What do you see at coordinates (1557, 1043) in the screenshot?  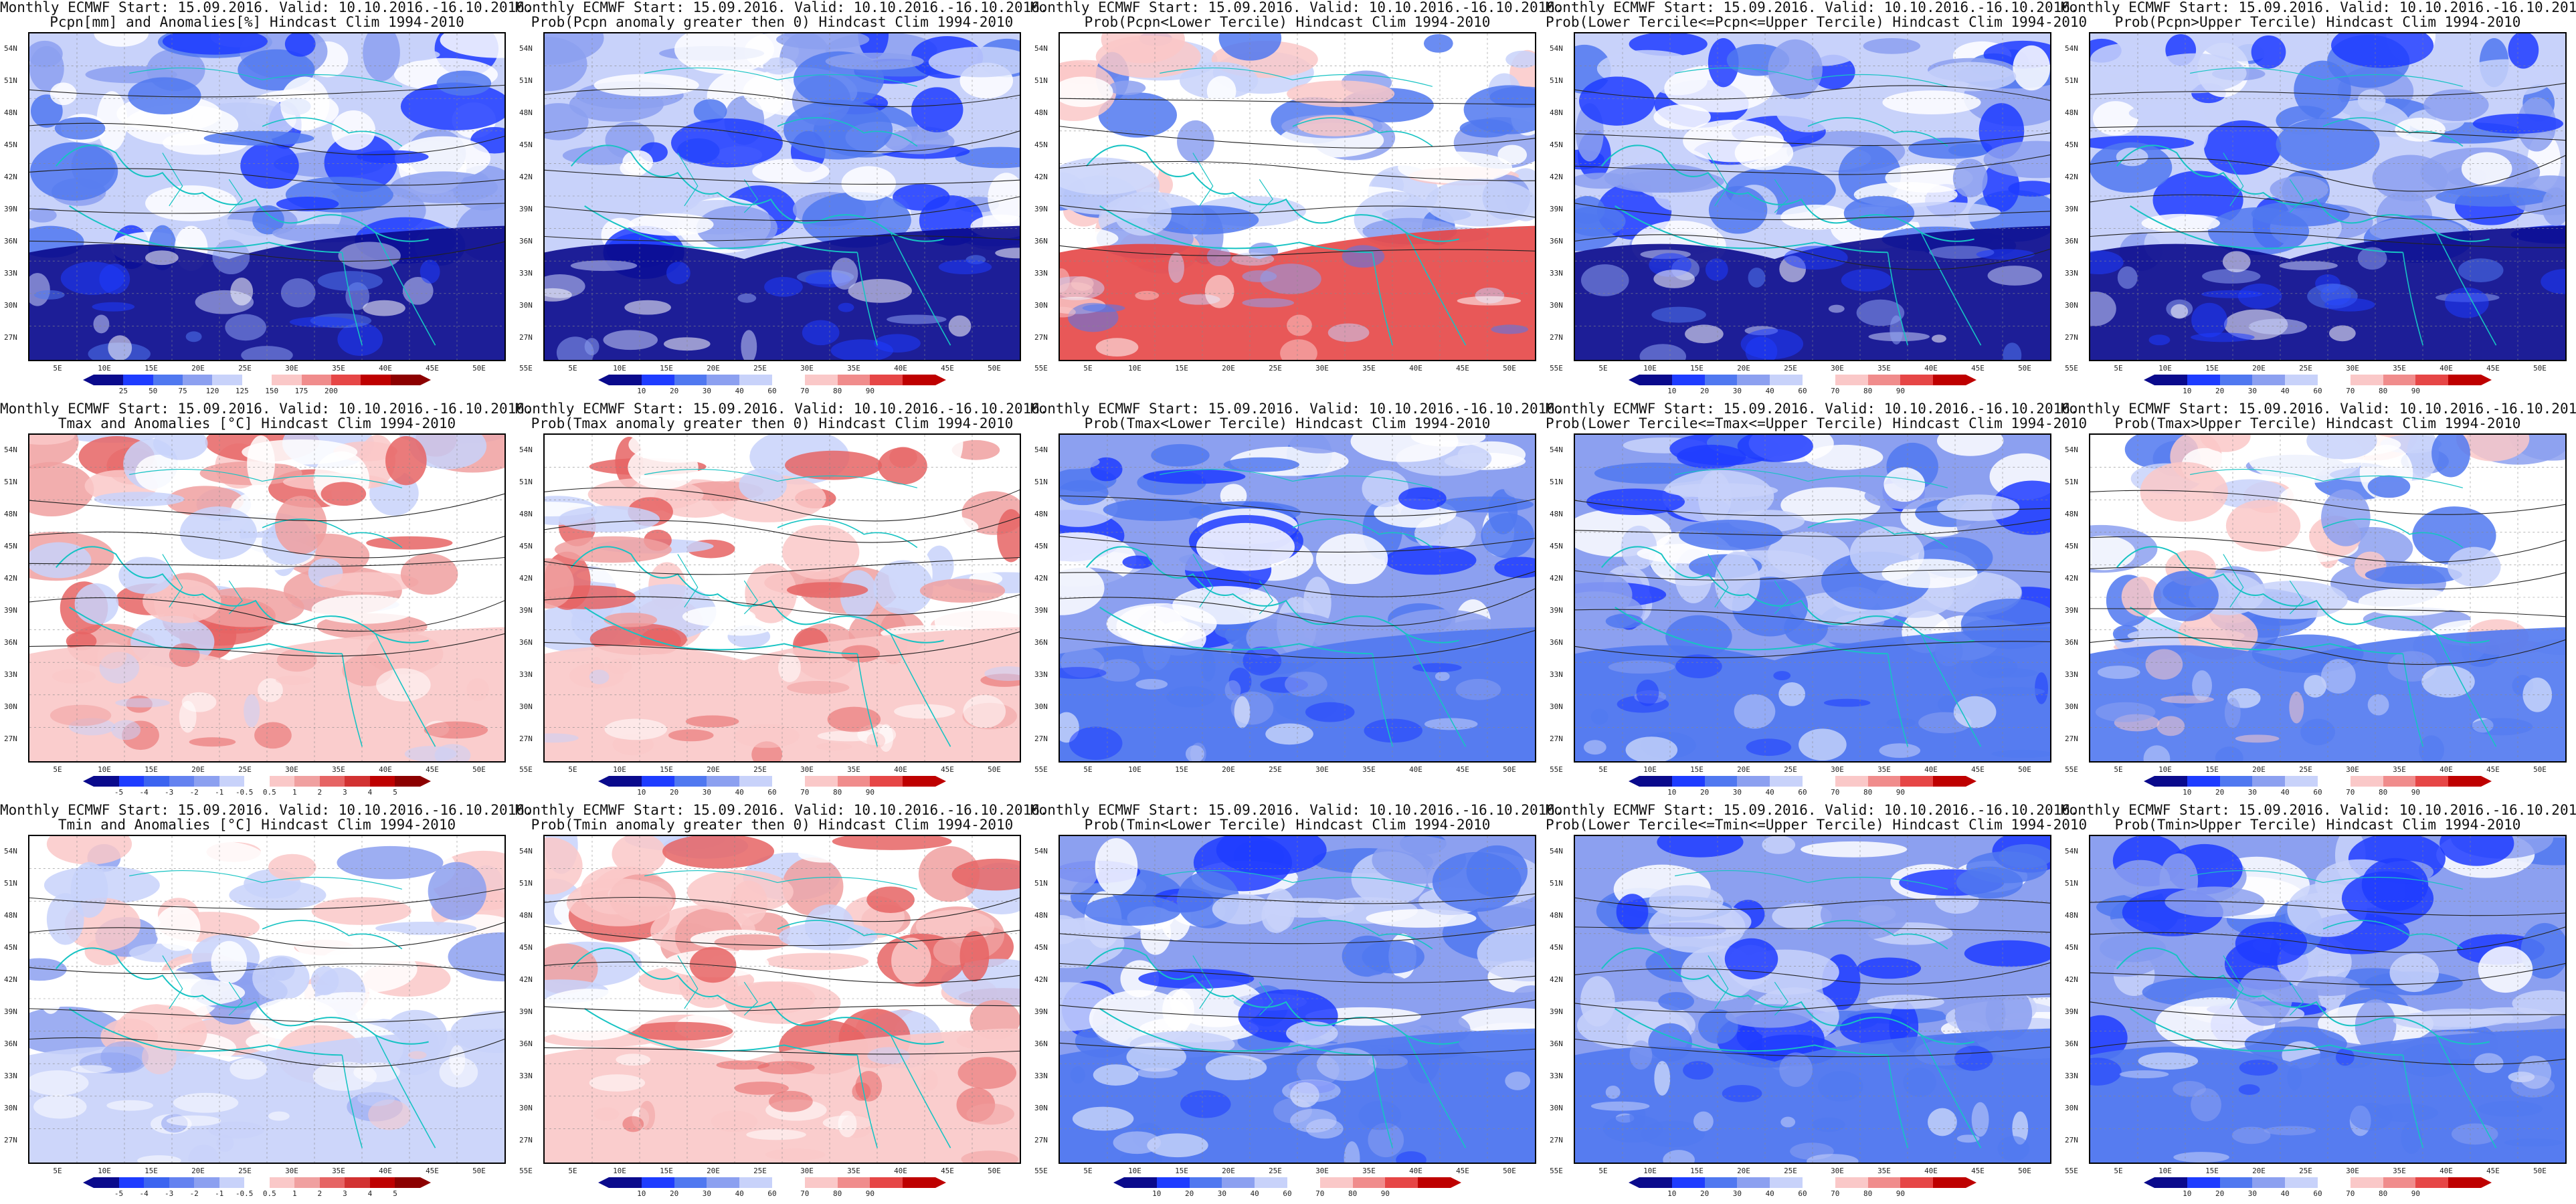 I see `latitude-label: 36N` at bounding box center [1557, 1043].